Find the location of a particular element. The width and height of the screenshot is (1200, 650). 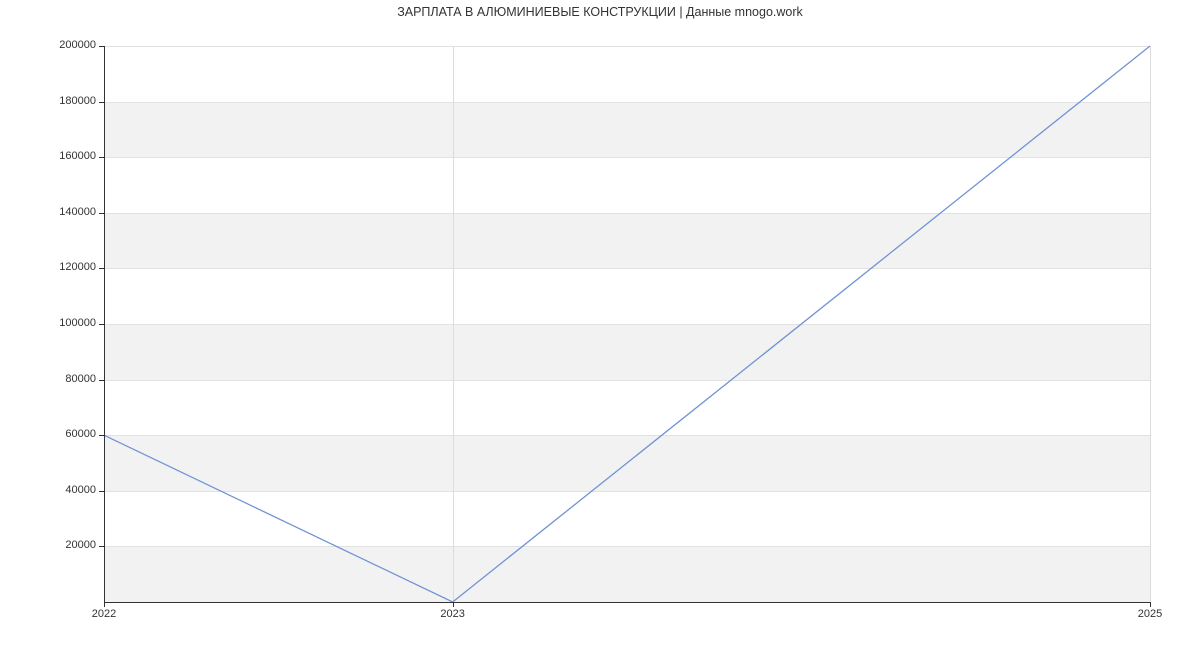

y-axis-tick-label: 80000 is located at coordinates (80, 378).